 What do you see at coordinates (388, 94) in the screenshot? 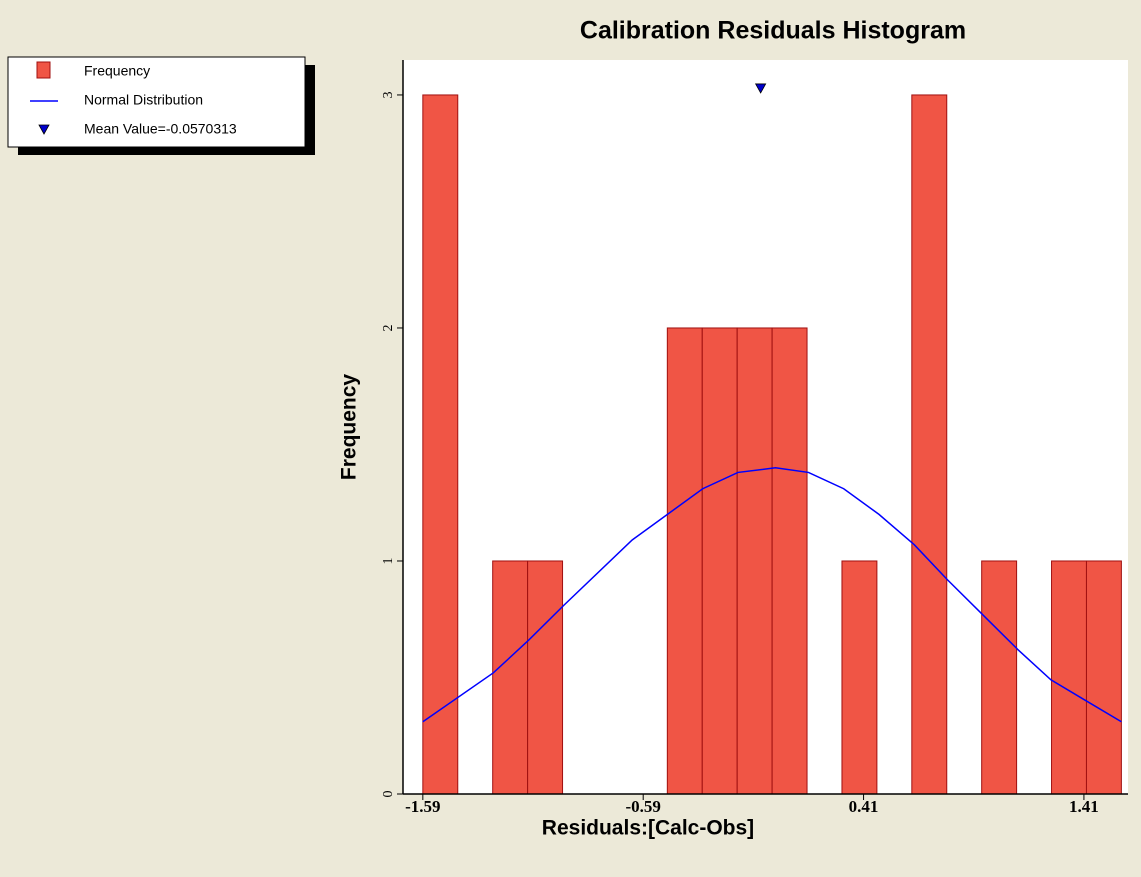
I see `y-tick-label: 3` at bounding box center [388, 94].